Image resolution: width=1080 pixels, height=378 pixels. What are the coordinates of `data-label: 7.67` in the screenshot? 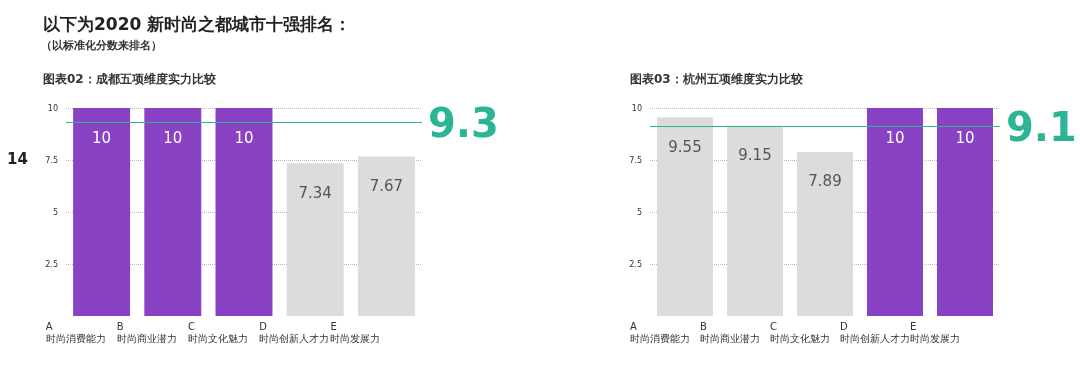 It's located at (386, 185).